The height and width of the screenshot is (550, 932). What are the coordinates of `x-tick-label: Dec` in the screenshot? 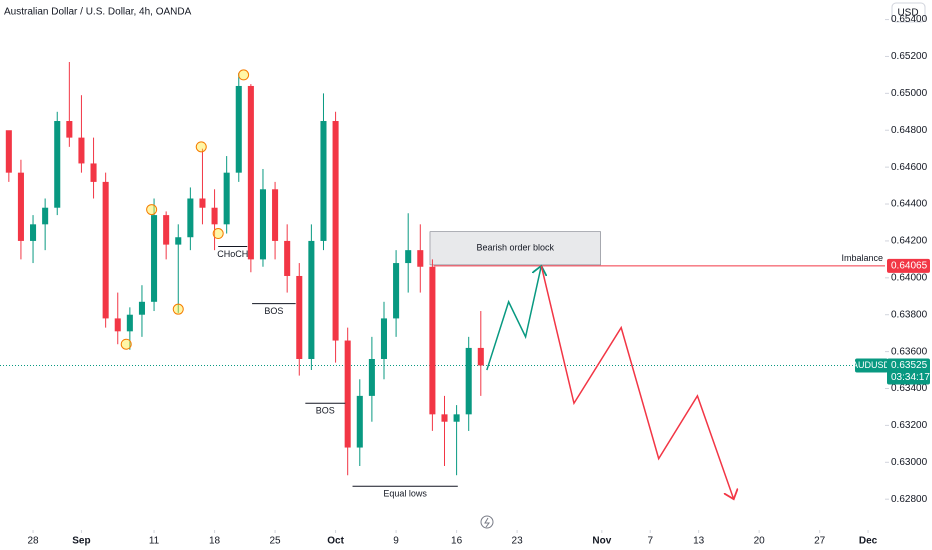 It's located at (868, 541).